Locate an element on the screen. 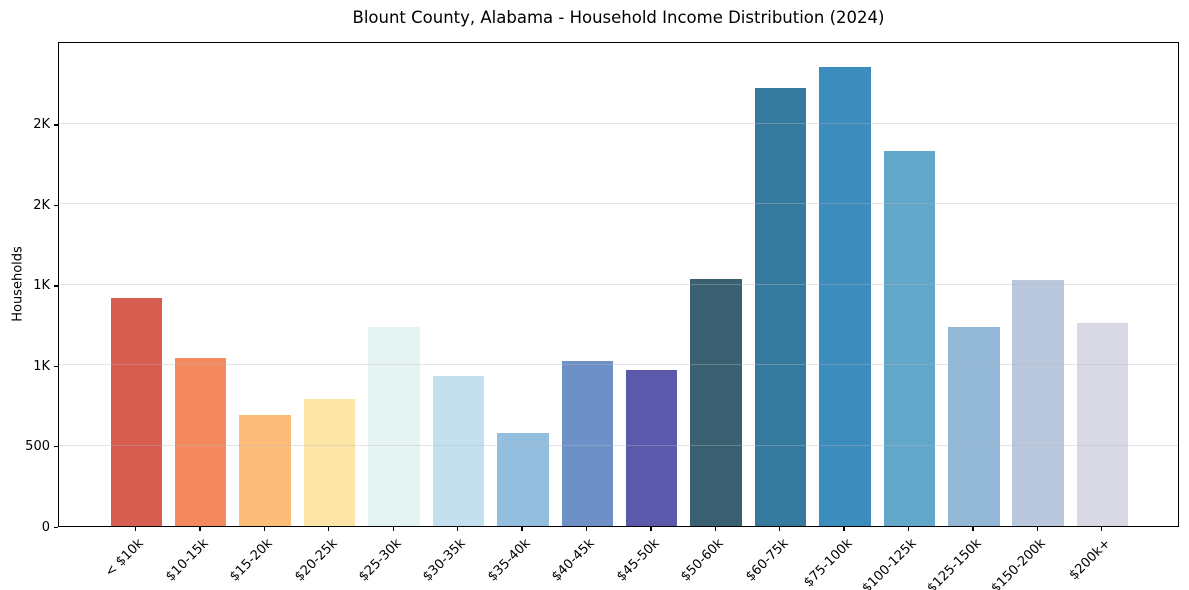 This screenshot has height=590, width=1189. bar-$10-15k is located at coordinates (200, 441).